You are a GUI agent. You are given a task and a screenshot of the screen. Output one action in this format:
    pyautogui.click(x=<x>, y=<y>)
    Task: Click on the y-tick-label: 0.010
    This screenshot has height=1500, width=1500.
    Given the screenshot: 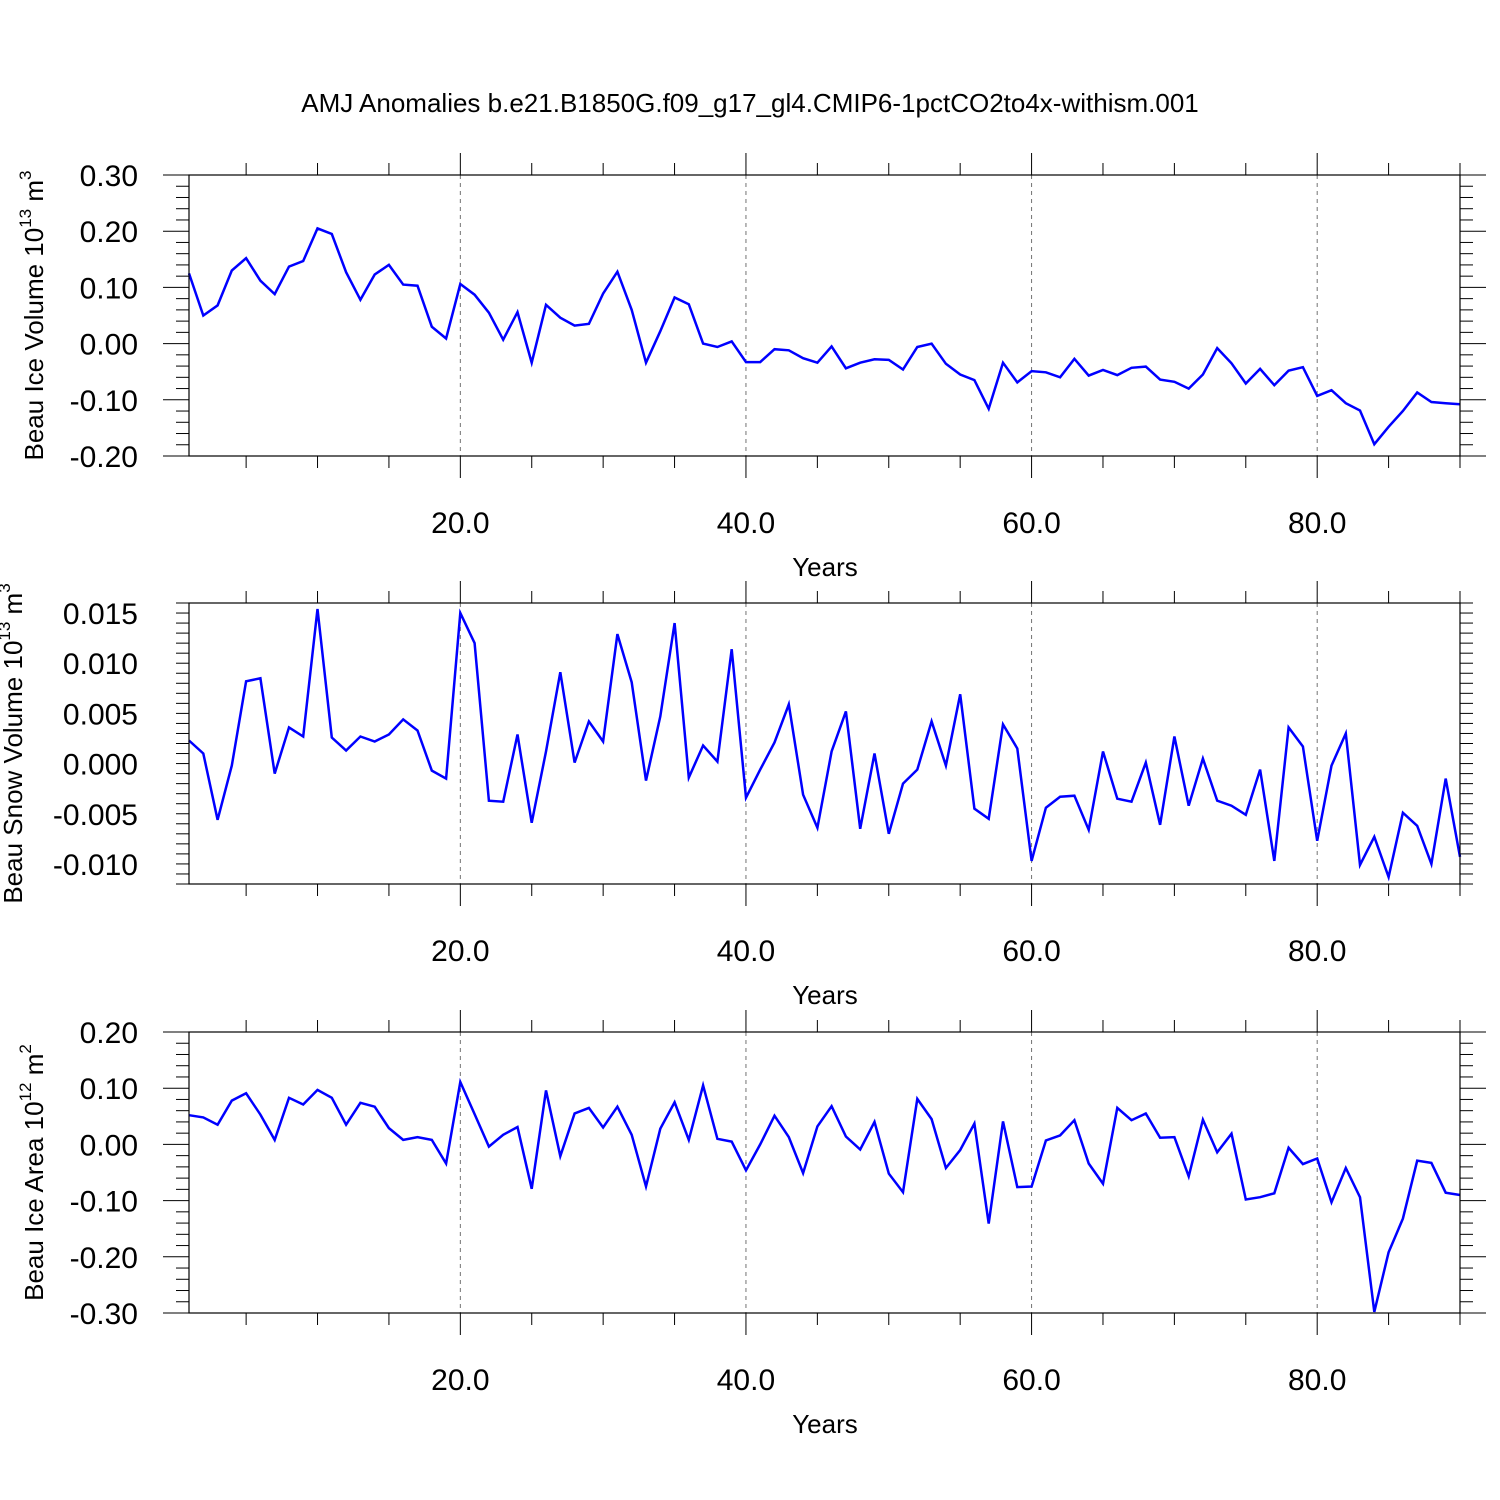 What is the action you would take?
    pyautogui.click(x=100, y=664)
    